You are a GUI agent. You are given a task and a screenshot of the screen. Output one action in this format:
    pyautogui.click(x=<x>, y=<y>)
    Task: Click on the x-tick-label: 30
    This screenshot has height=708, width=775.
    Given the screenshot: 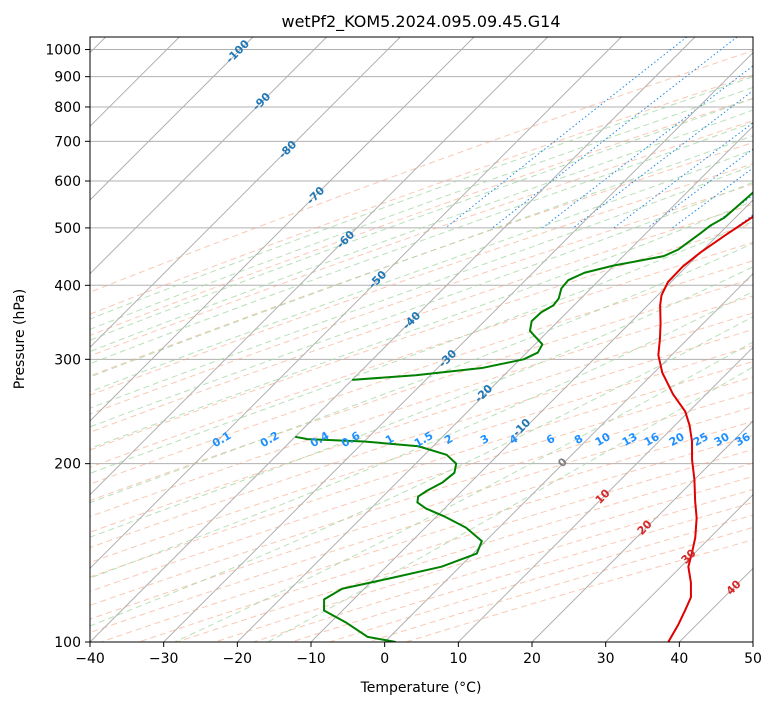 What is the action you would take?
    pyautogui.click(x=606, y=659)
    